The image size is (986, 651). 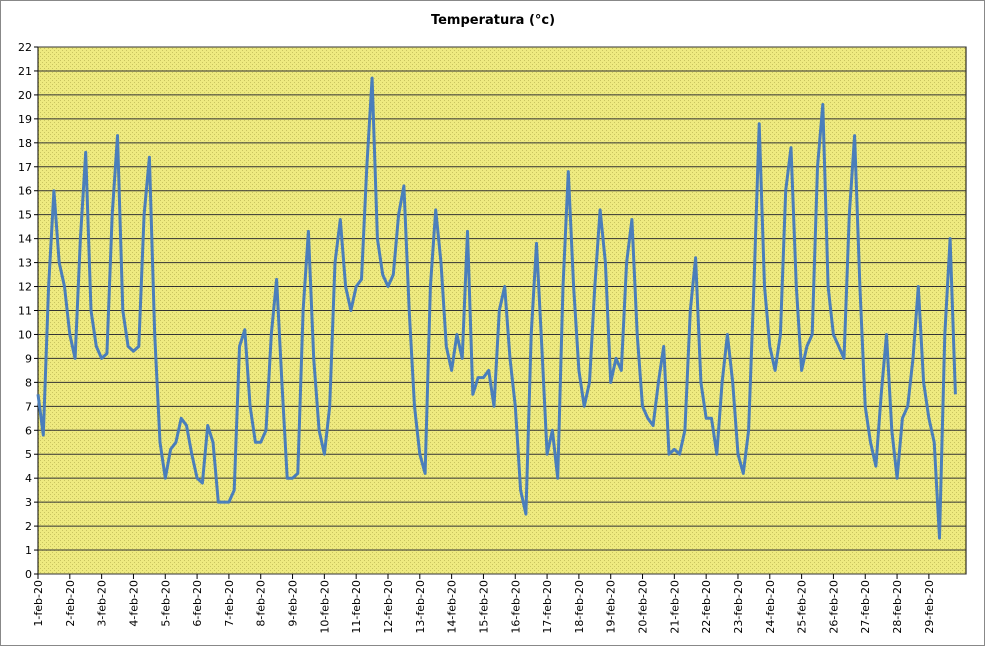 I want to click on y-tick-label: 14, so click(x=25, y=239).